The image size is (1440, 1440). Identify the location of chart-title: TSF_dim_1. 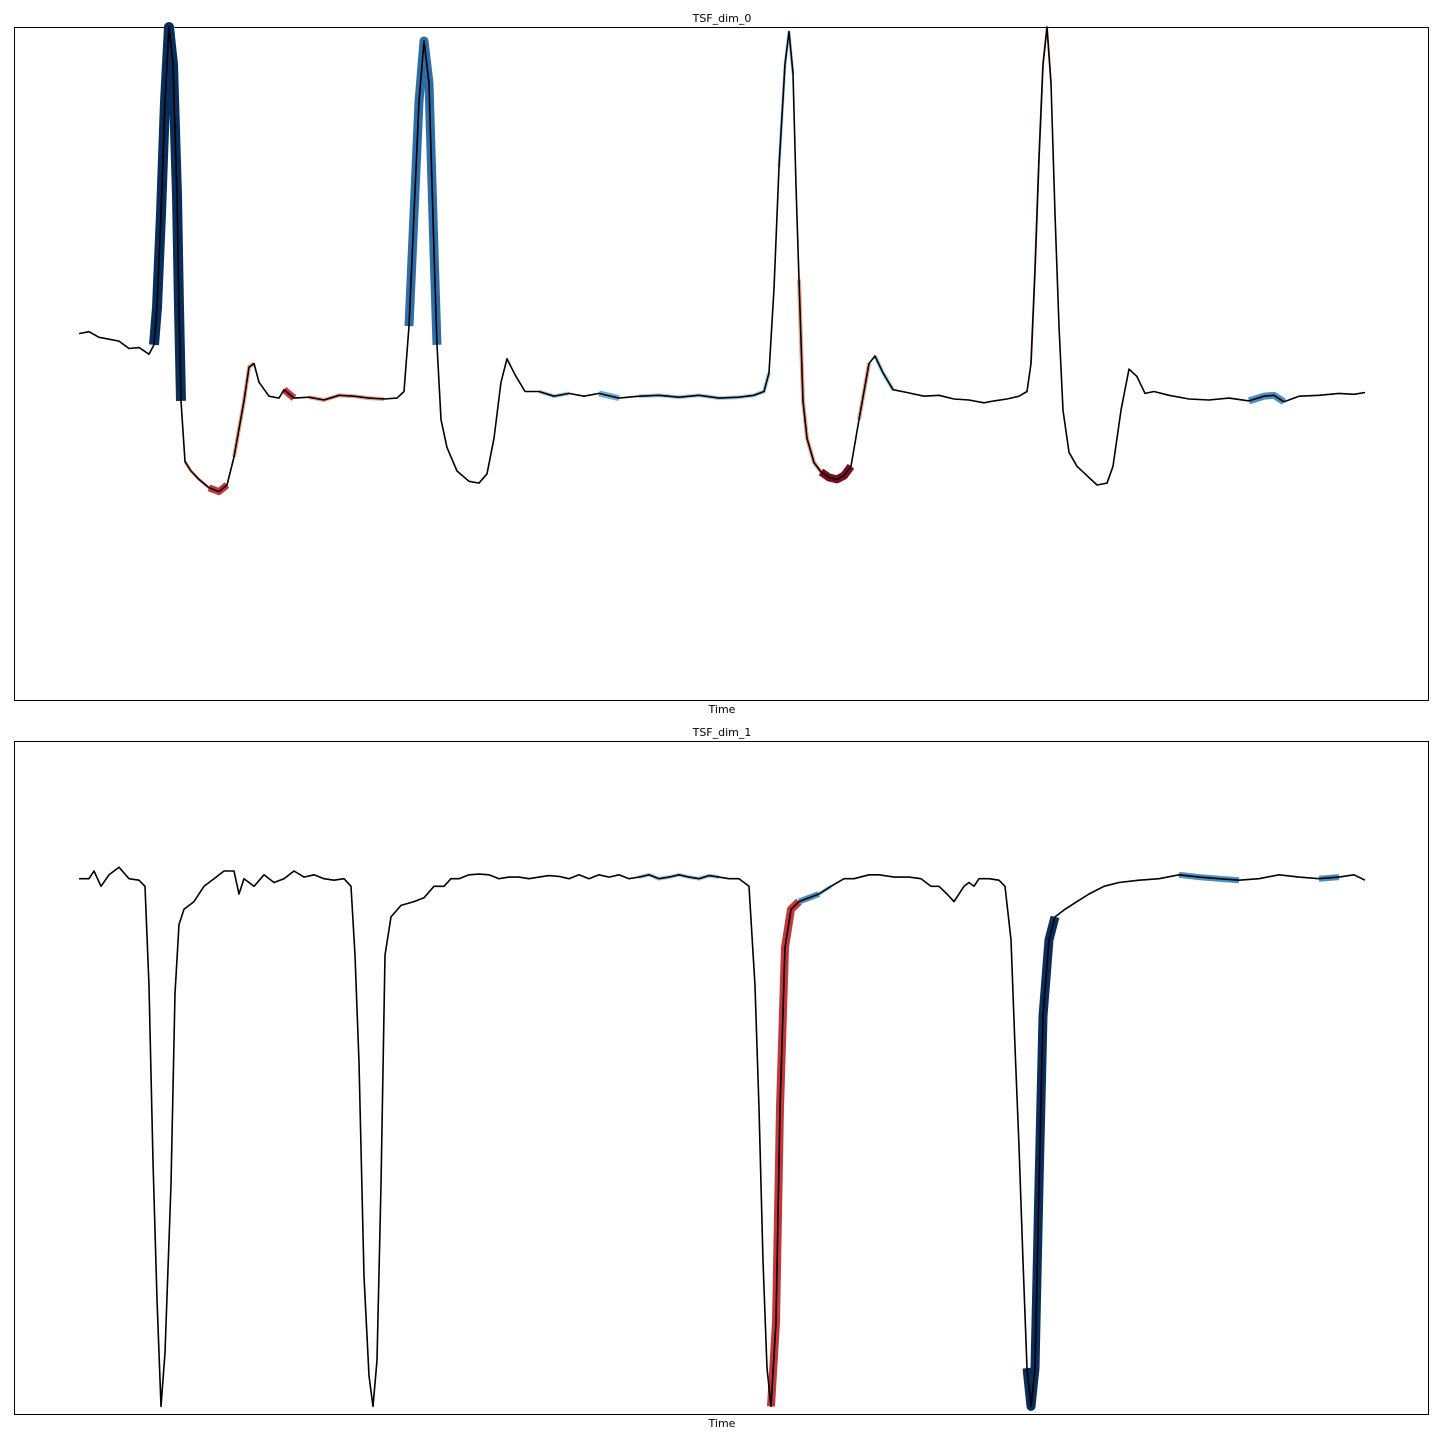
(722, 732).